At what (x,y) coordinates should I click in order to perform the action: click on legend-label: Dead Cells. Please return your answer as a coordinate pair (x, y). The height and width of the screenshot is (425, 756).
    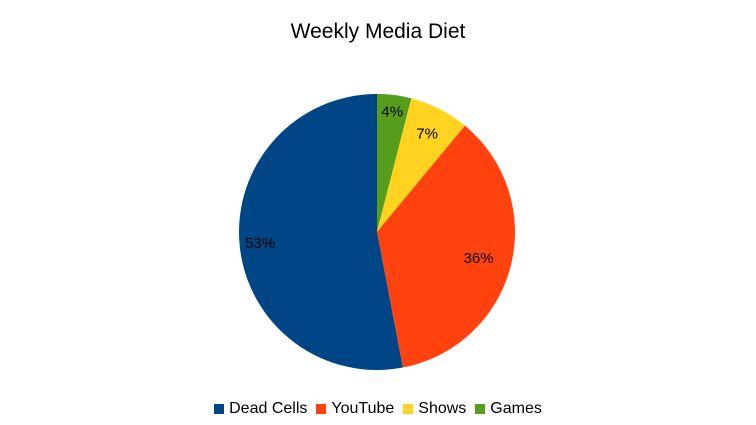
    Looking at the image, I should click on (268, 408).